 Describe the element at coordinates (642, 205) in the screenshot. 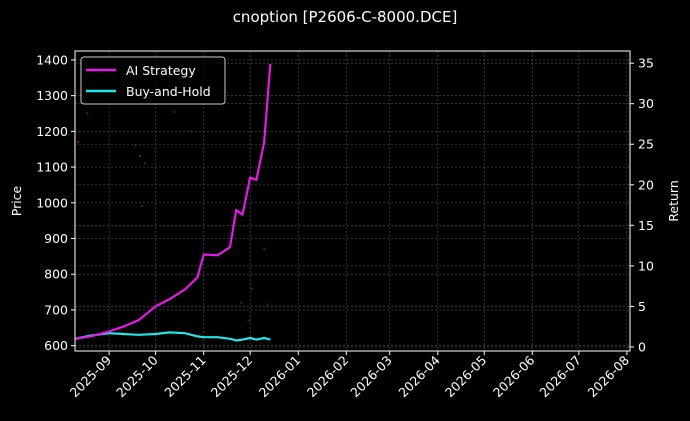

I see `right-y-axis: 0 5 10 15 20 25 30 35` at that location.